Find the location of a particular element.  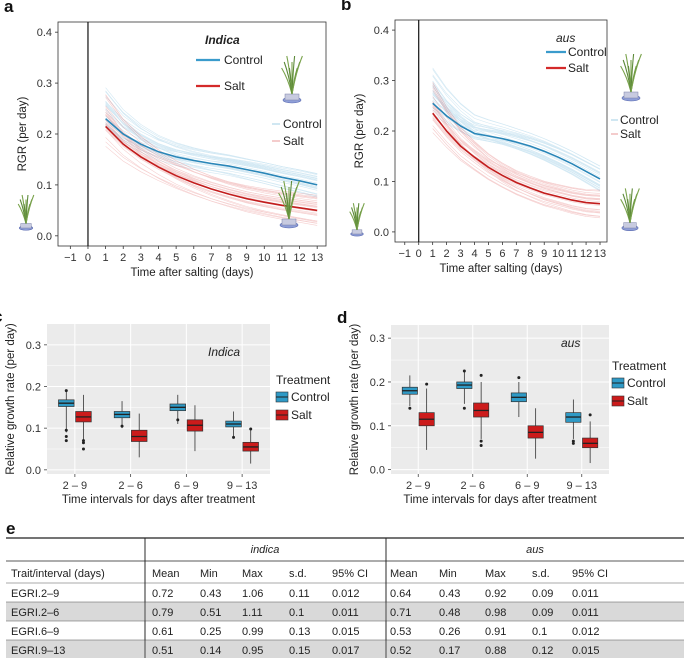

panel-a-ytick-label: 0.0 is located at coordinates (44, 237).